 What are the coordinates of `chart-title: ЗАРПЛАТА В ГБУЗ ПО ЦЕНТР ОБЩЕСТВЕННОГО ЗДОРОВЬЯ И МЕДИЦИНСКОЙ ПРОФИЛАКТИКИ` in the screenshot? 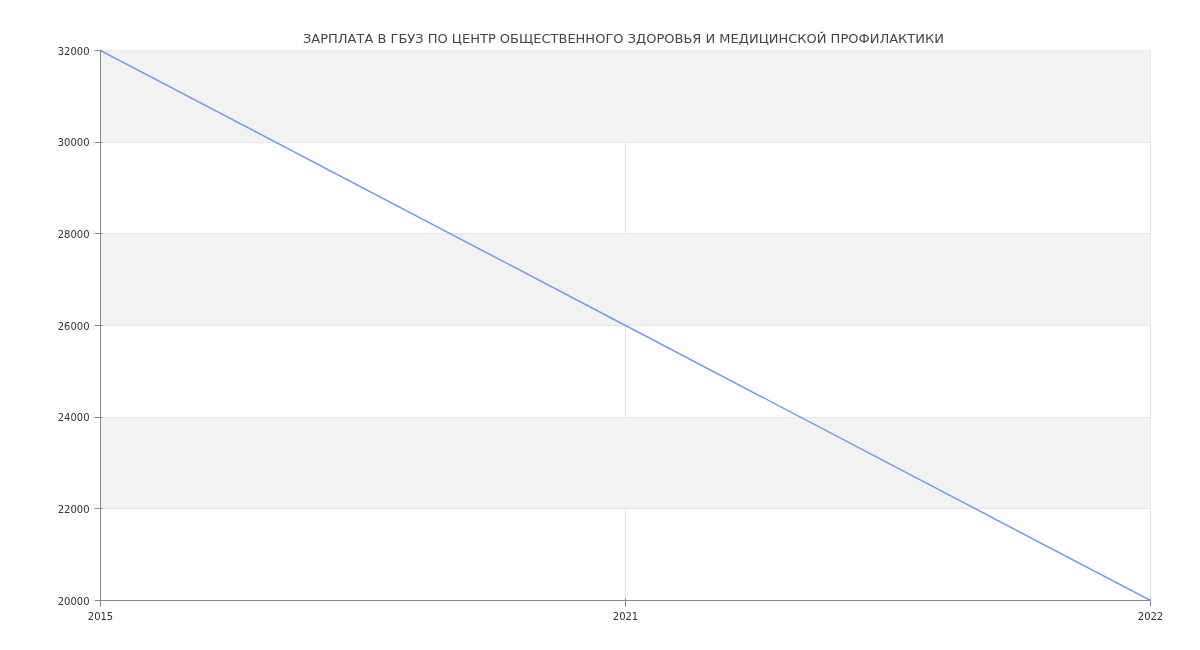 It's located at (623, 38).